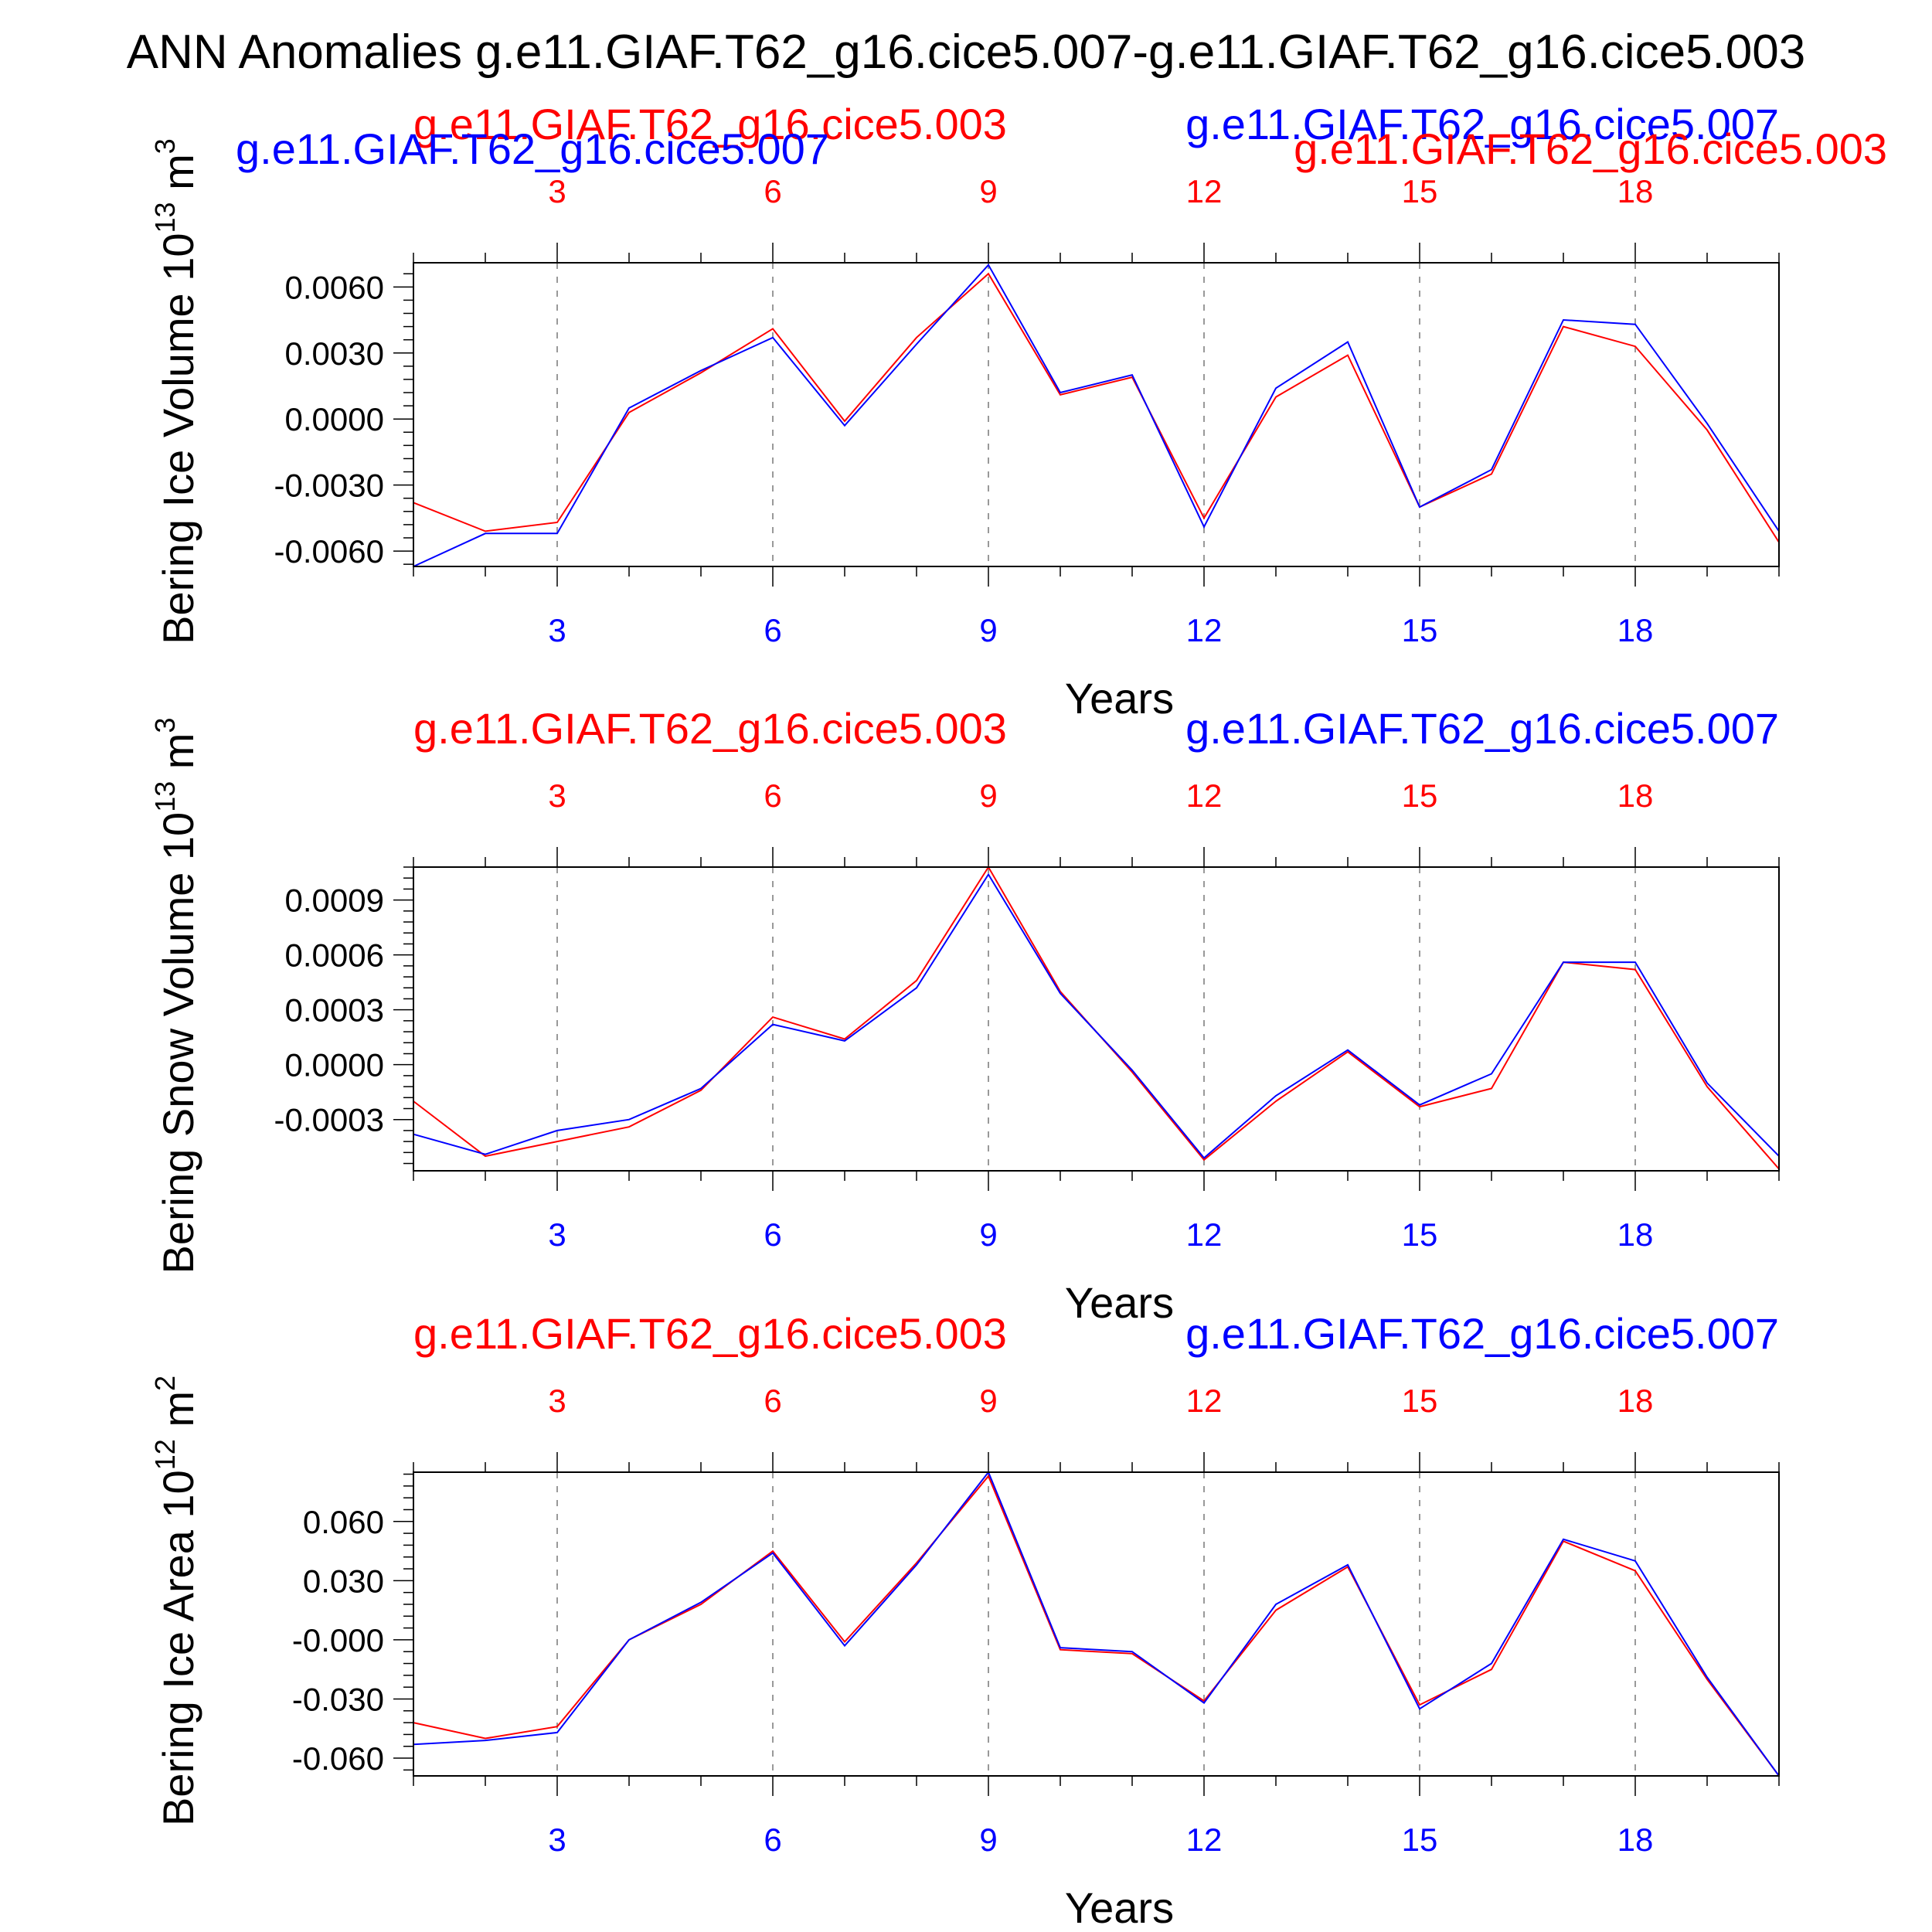 This screenshot has width=1932, height=1932. What do you see at coordinates (335, 956) in the screenshot?
I see `y-tick-label: 0.0006` at bounding box center [335, 956].